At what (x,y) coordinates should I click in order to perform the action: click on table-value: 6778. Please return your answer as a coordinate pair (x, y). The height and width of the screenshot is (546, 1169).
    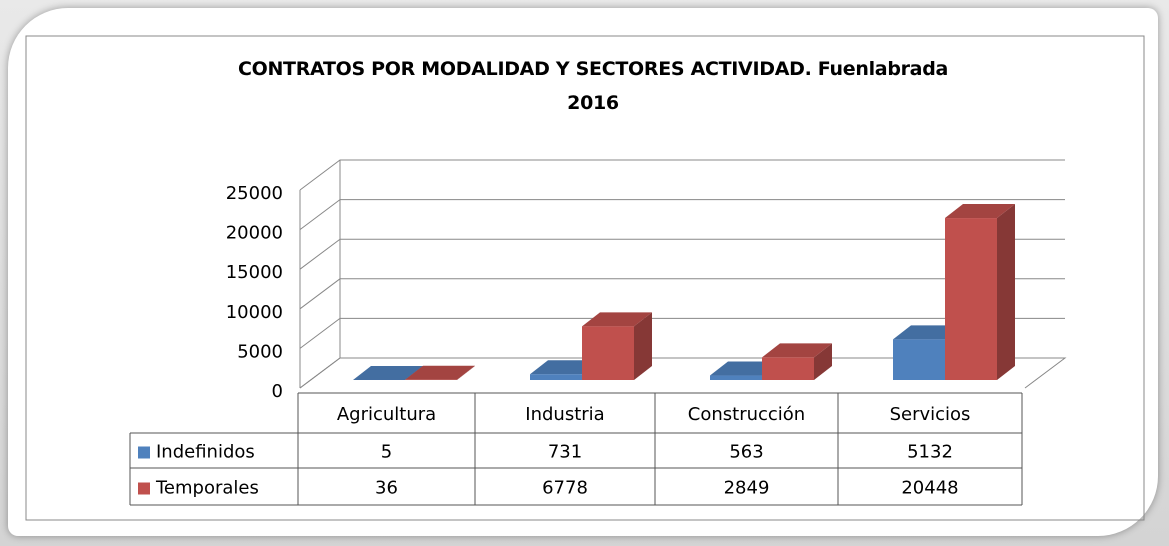
    Looking at the image, I should click on (565, 488).